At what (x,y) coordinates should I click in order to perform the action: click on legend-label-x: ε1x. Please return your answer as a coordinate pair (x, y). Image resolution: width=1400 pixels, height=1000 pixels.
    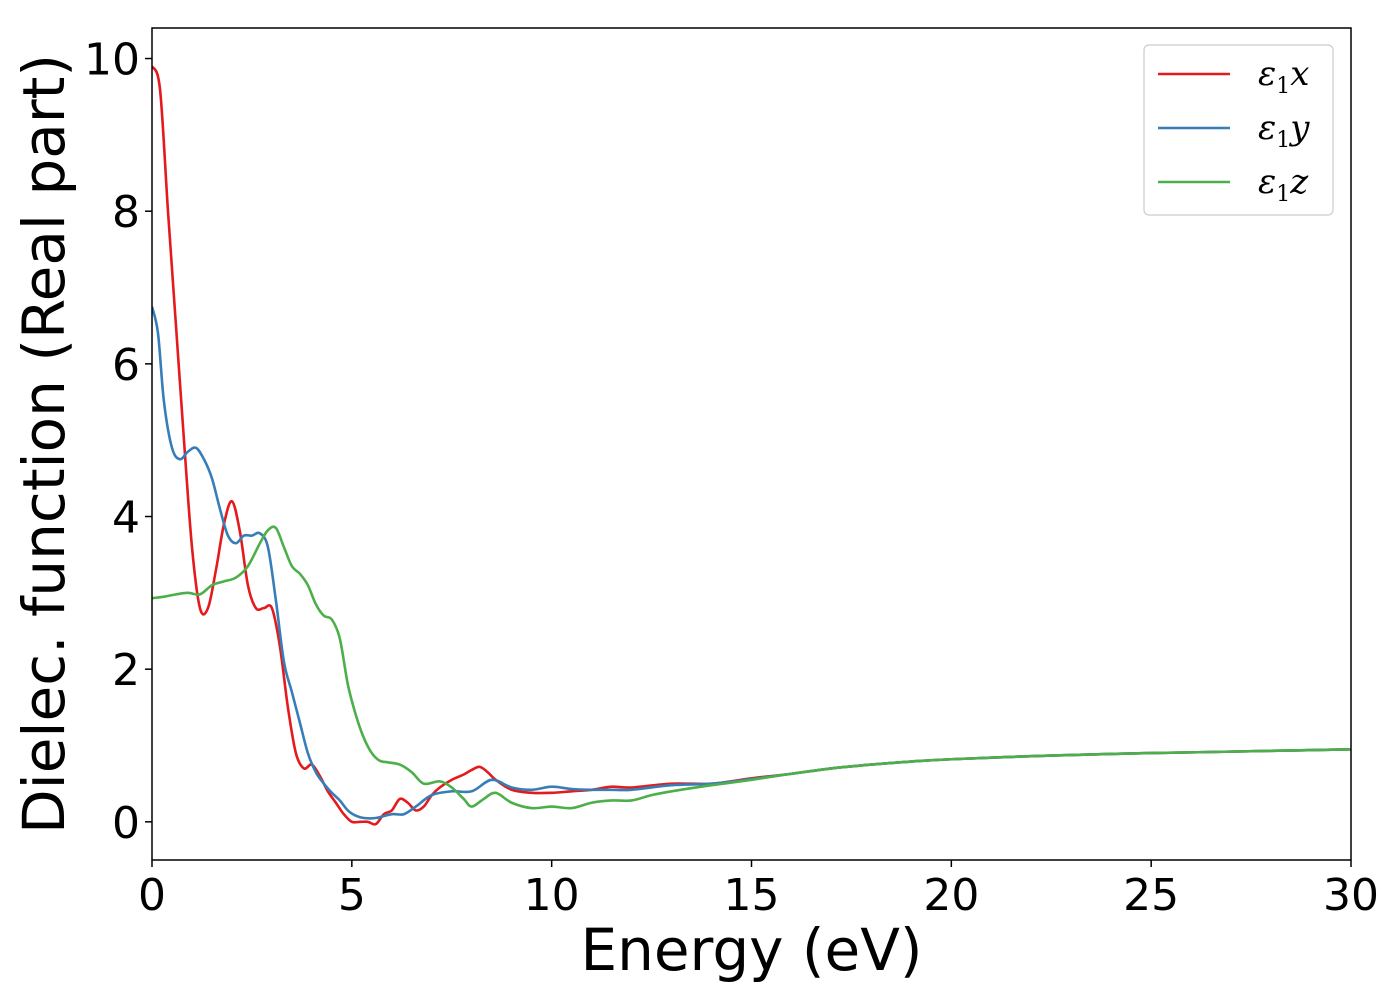
    Looking at the image, I should click on (1283, 76).